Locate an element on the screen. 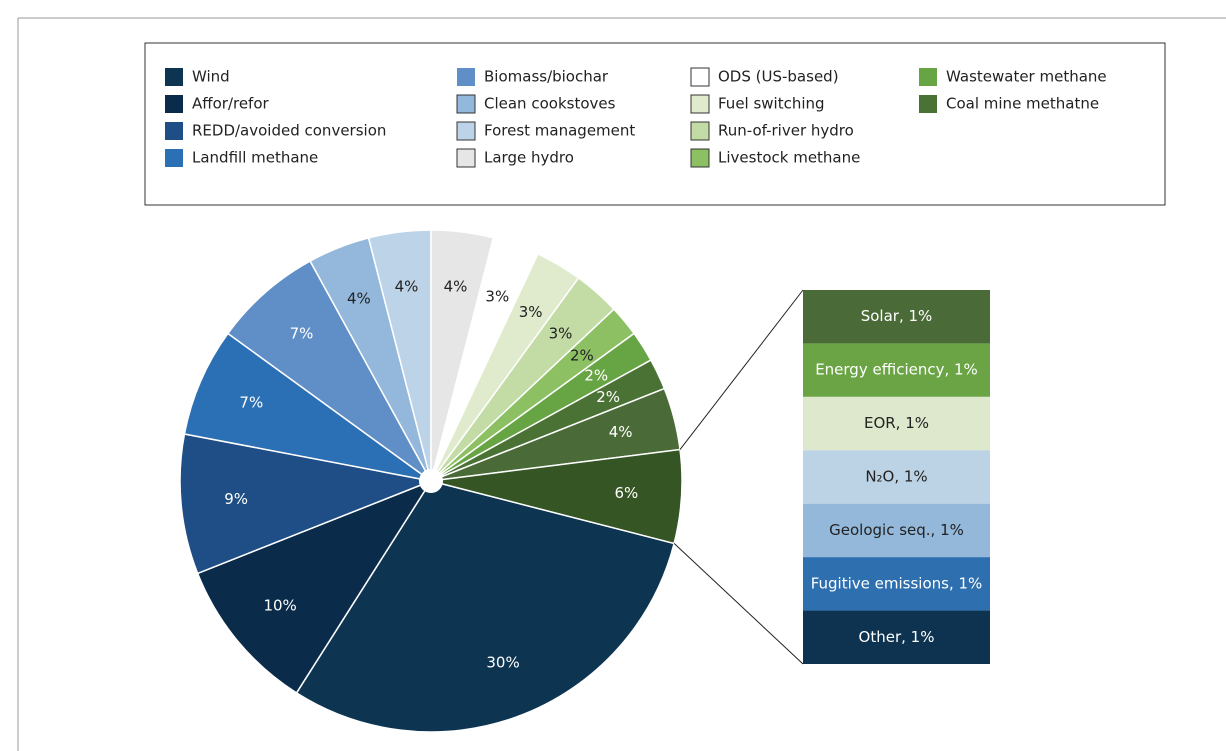 Image resolution: width=1226 pixels, height=751 pixels. legend-label: Run-of-river hydro is located at coordinates (786, 131).